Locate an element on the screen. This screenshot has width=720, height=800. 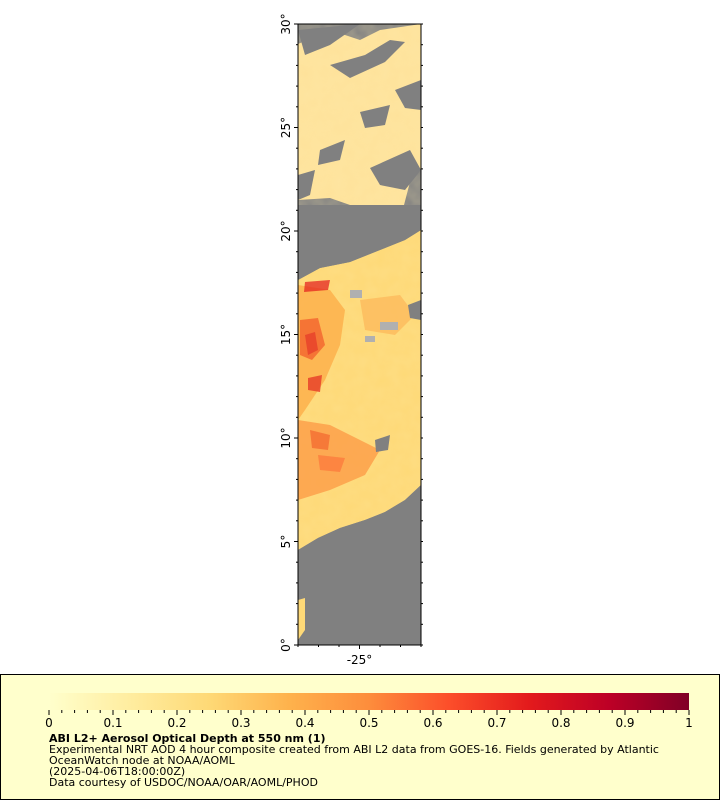
colorbar-tick-label: 0.3 is located at coordinates (240, 723).